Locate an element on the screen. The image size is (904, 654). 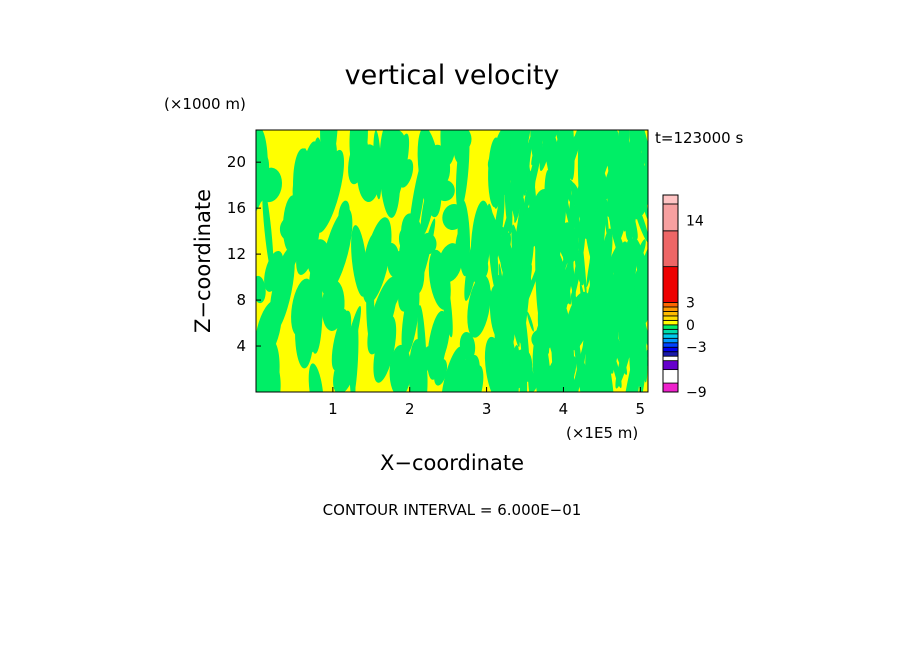
chart-title: vertical velocity is located at coordinates (452, 75).